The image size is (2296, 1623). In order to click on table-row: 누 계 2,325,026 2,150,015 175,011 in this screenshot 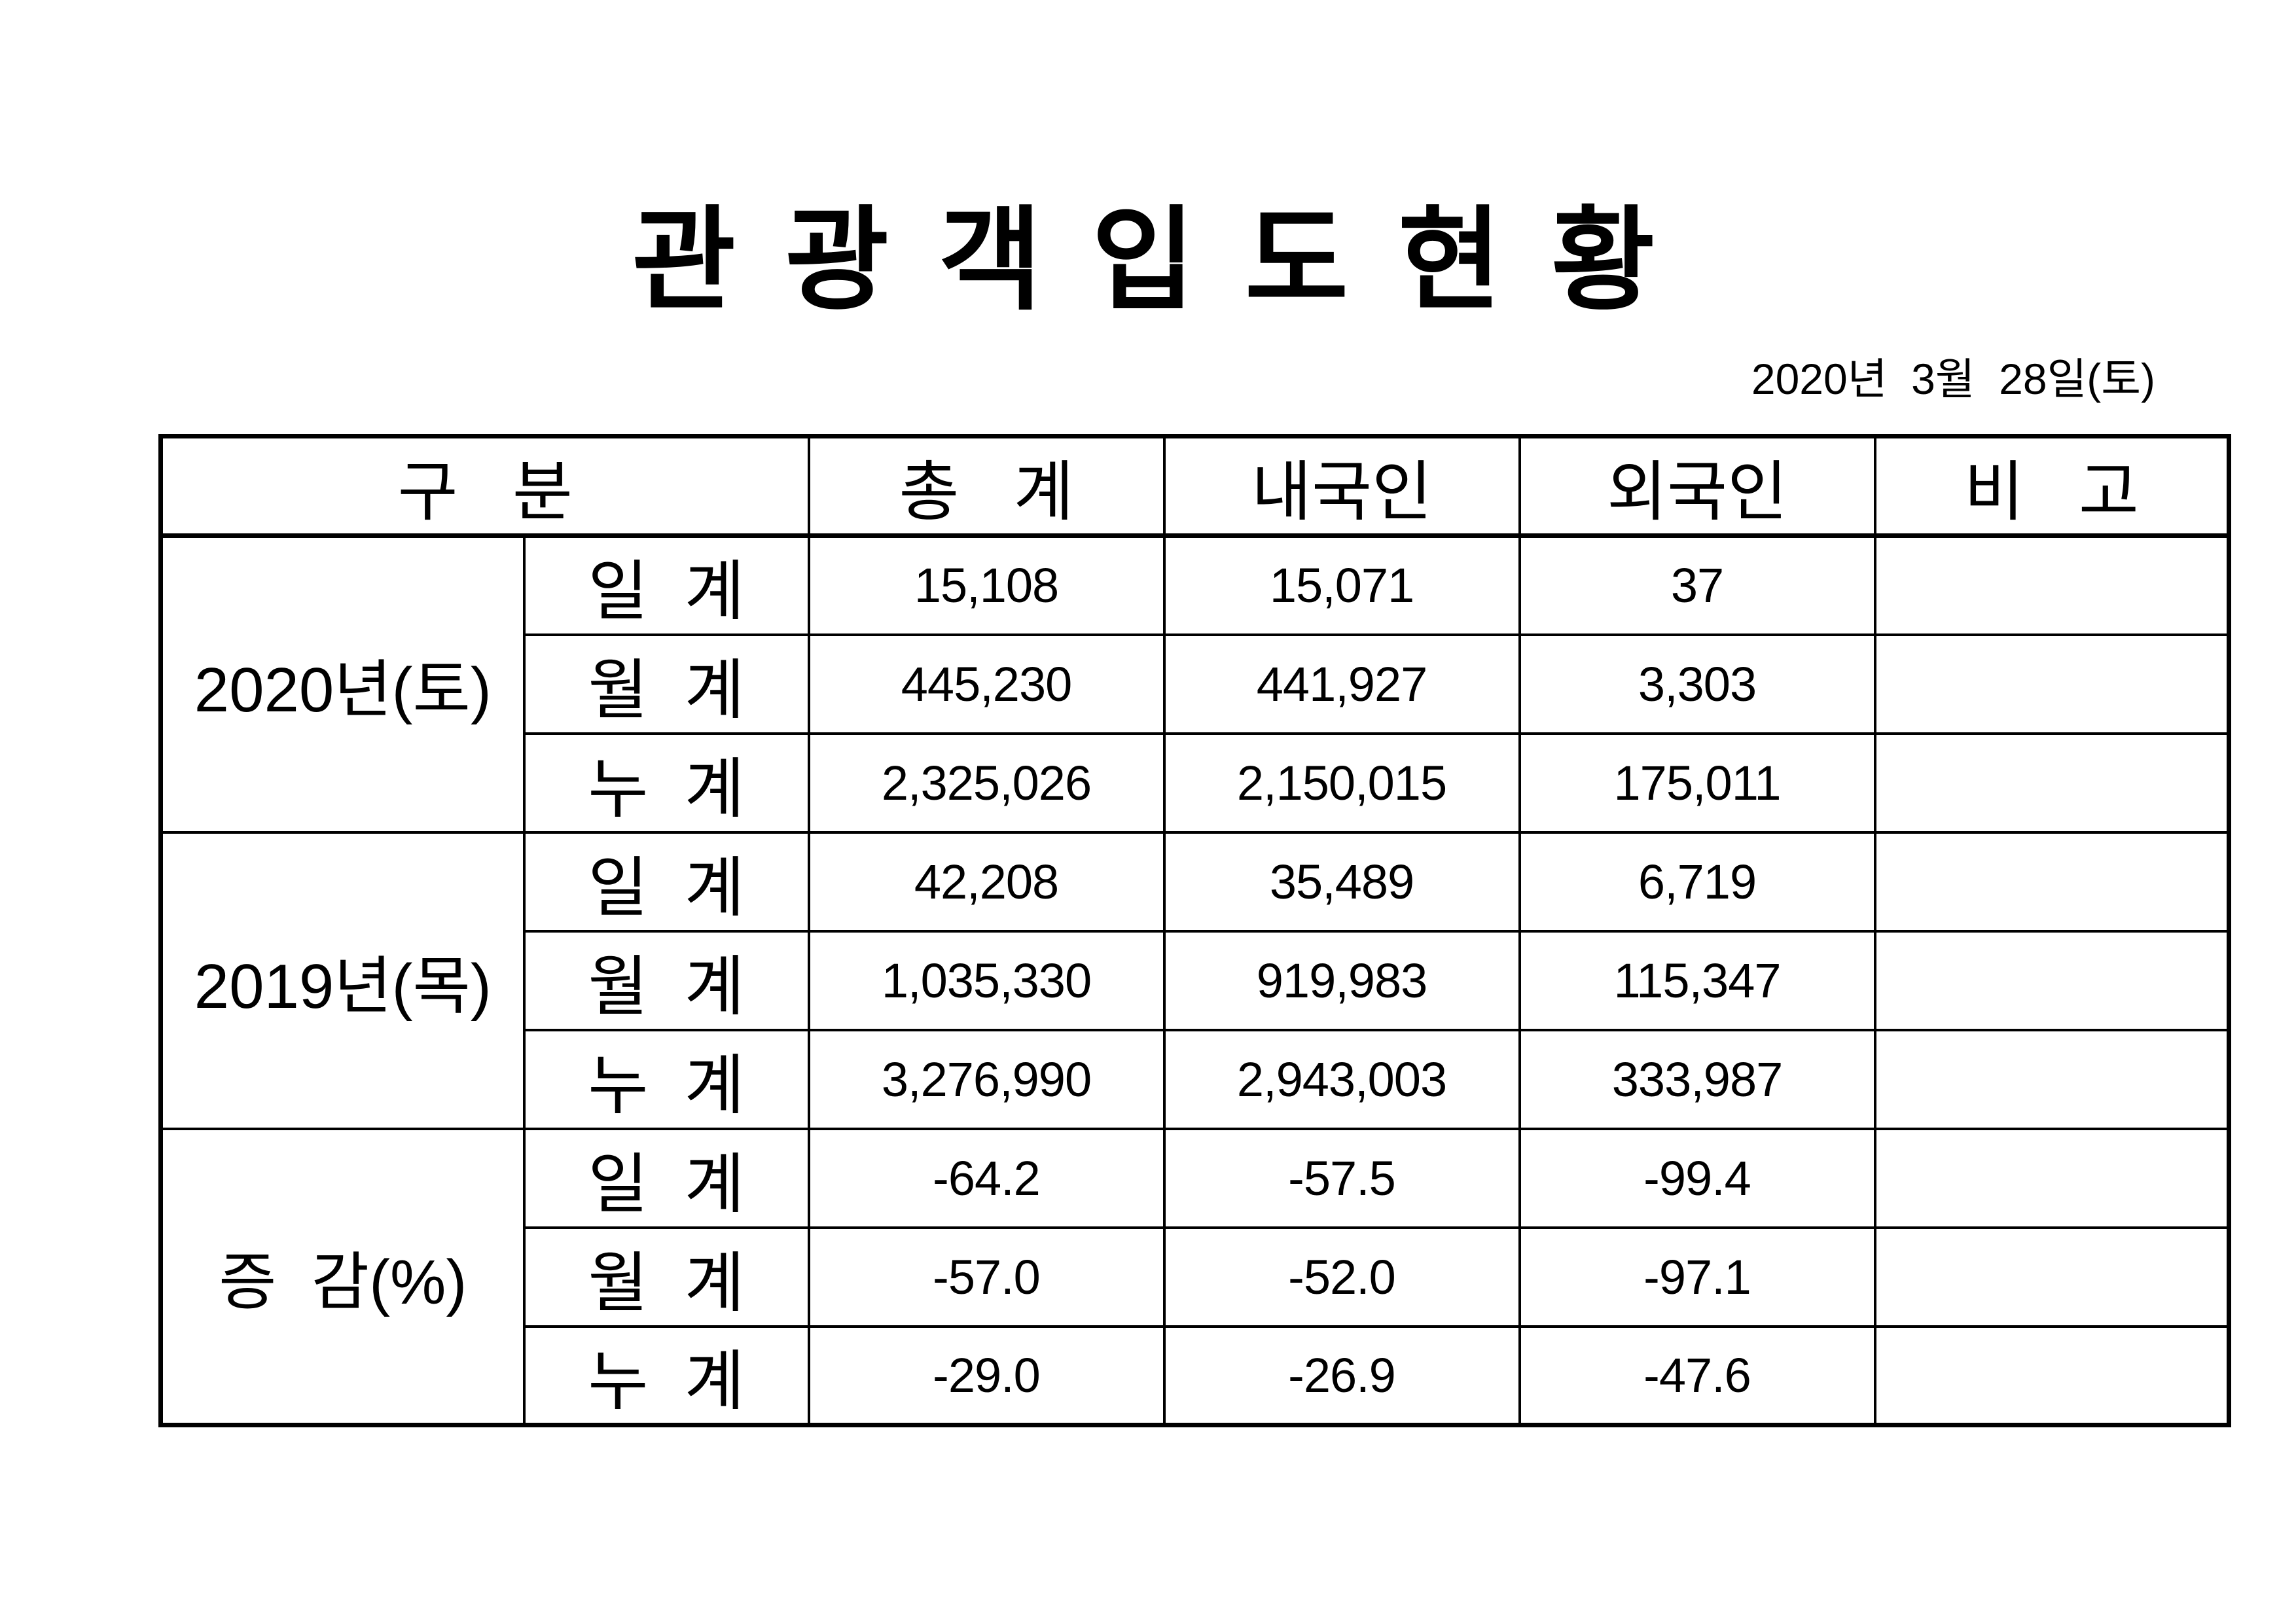, I will do `click(1196, 783)`.